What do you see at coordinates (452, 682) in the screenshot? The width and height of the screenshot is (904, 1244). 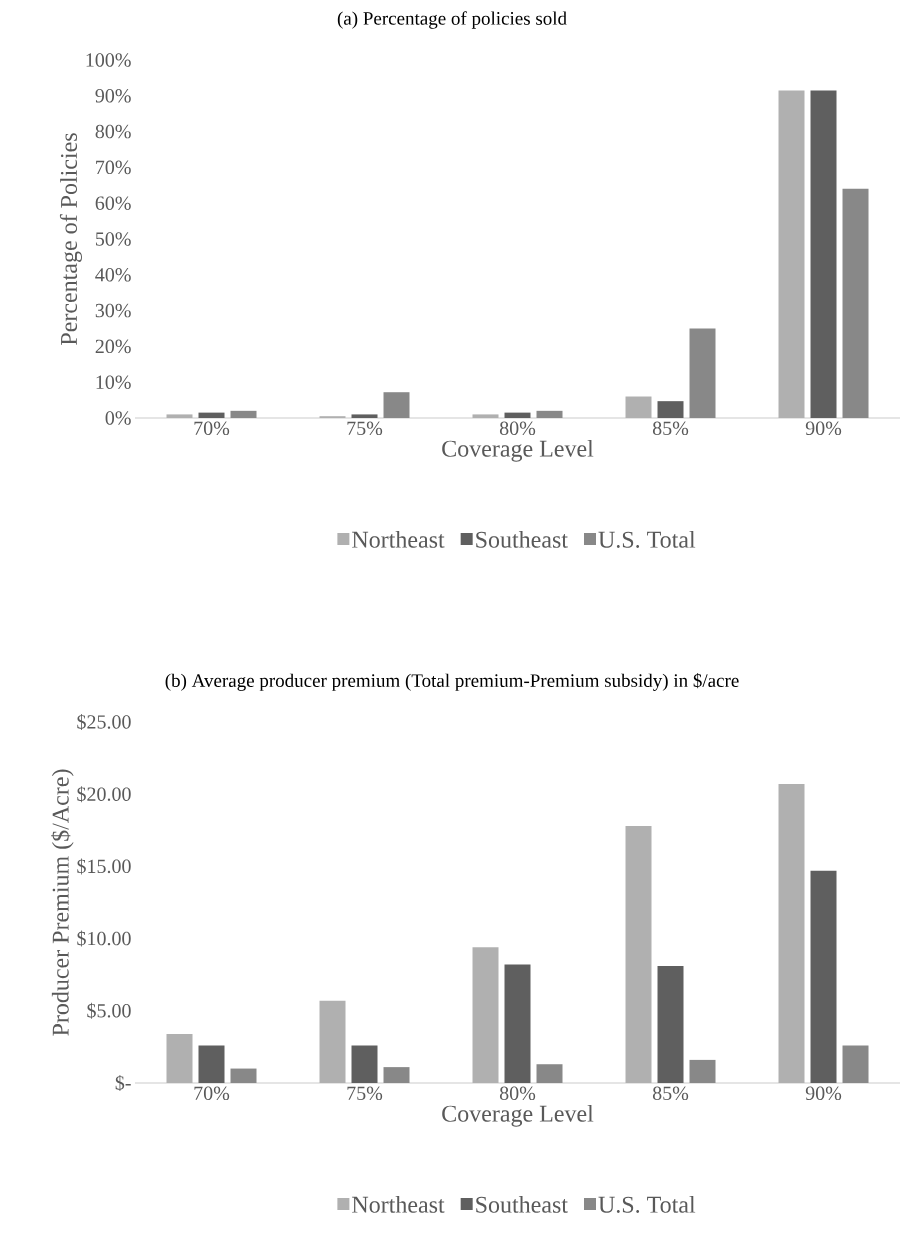 I see `chart-title: (b) Average producer premium (Total premium-Premium subsidy) in $/acre` at bounding box center [452, 682].